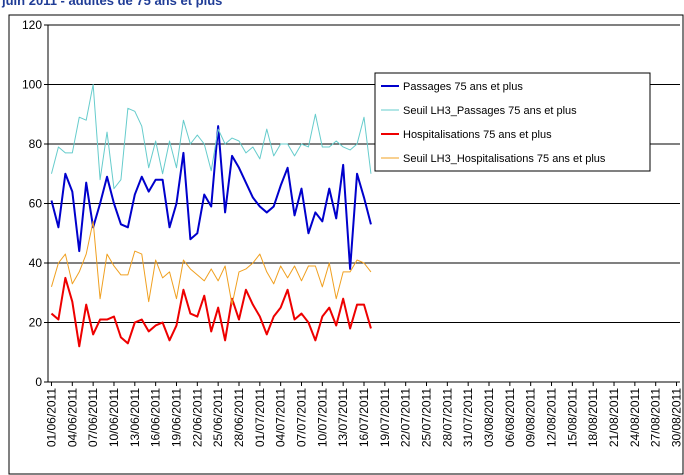 This screenshot has width=684, height=475. Describe the element at coordinates (677, 417) in the screenshot. I see `x-tick-label: 30/08/2011` at that location.